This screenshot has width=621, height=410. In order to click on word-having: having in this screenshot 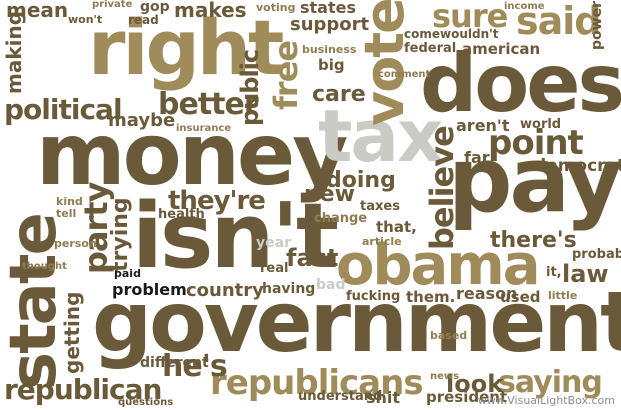, I will do `click(289, 289)`.